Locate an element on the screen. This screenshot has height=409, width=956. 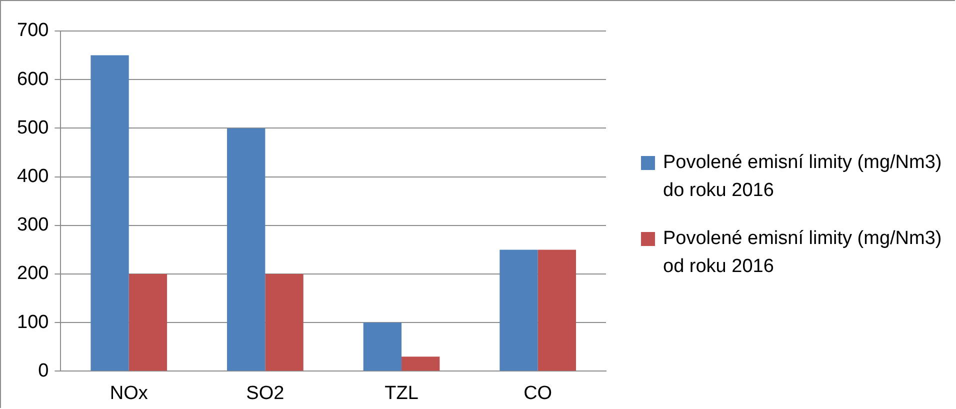
y-tick-label: 0 is located at coordinates (43, 371).